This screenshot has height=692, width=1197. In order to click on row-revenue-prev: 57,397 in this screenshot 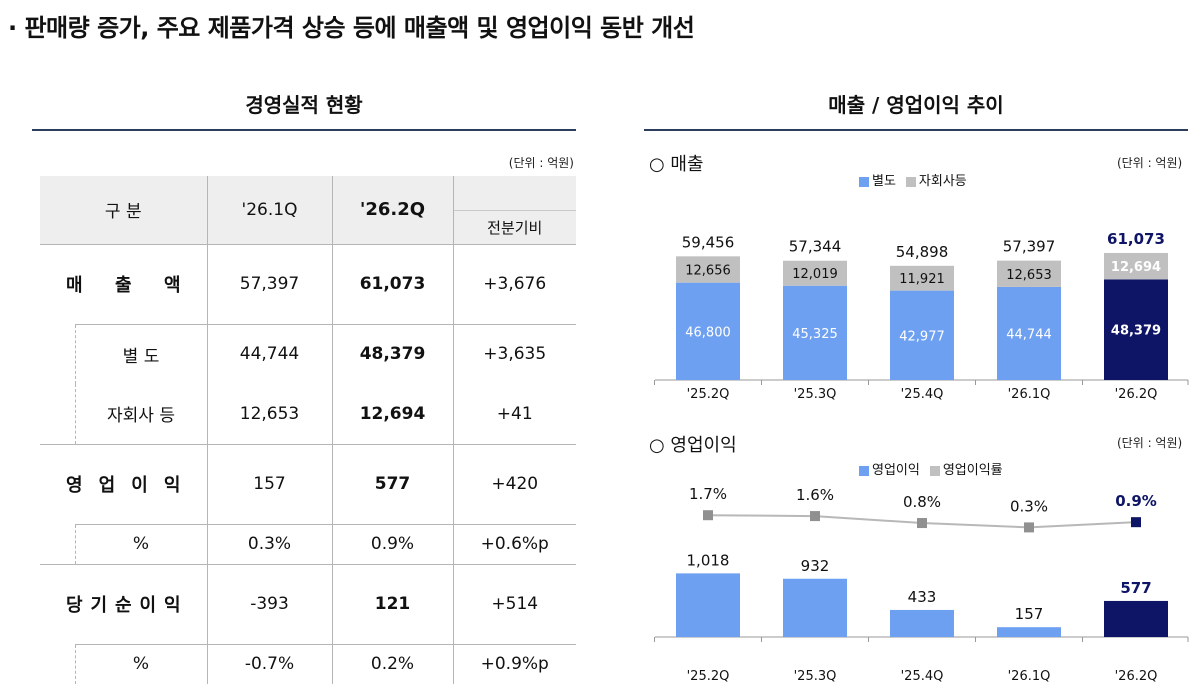, I will do `click(269, 284)`.